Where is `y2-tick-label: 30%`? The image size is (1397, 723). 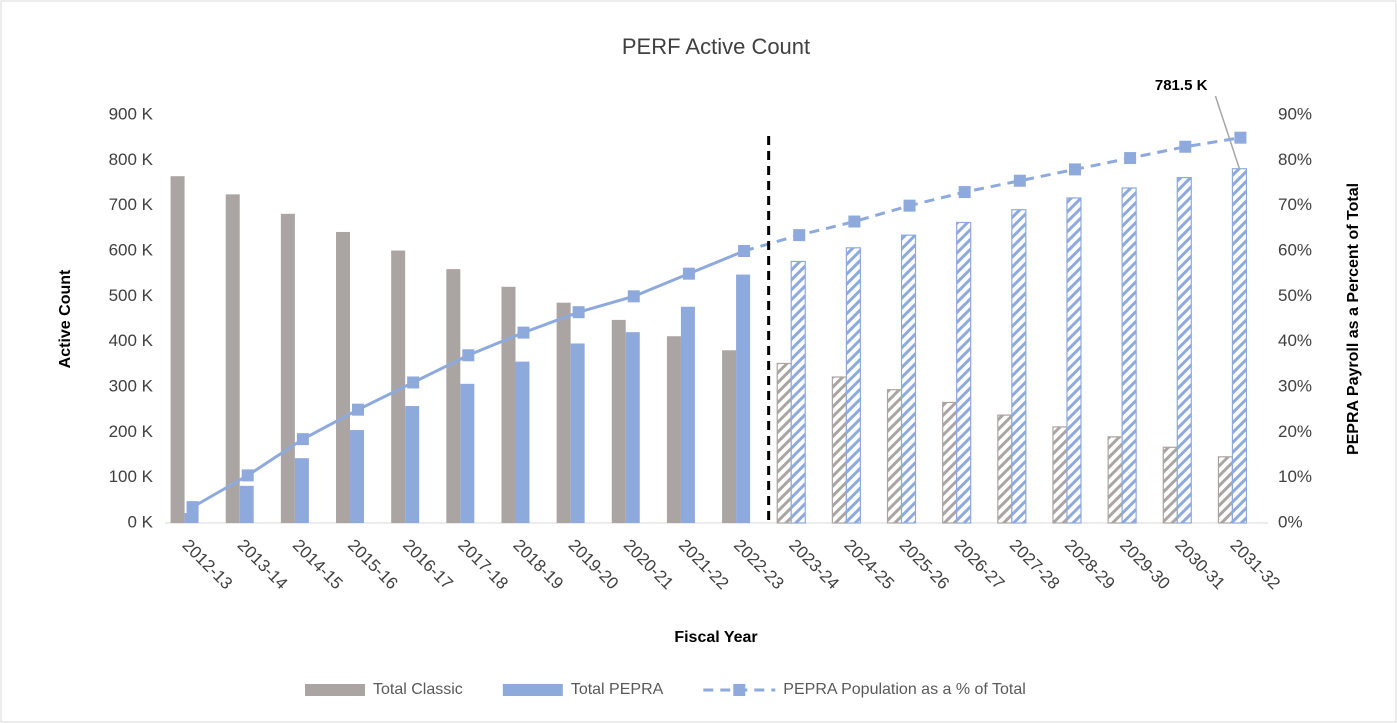 y2-tick-label: 30% is located at coordinates (1295, 385).